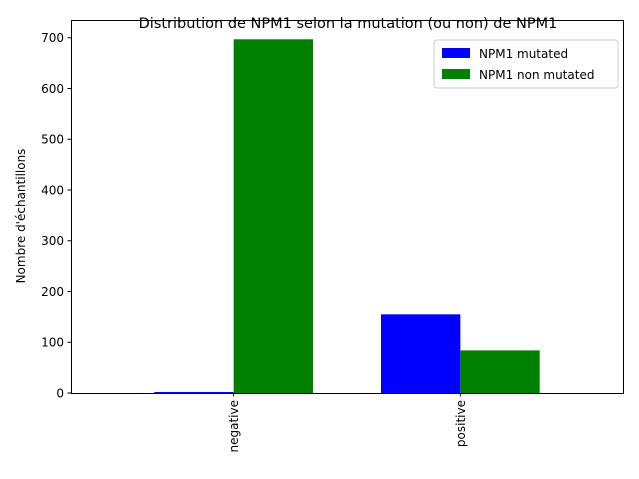  I want to click on y-axis: 0 100 200 300 400 500 600 700, so click(56, 215).